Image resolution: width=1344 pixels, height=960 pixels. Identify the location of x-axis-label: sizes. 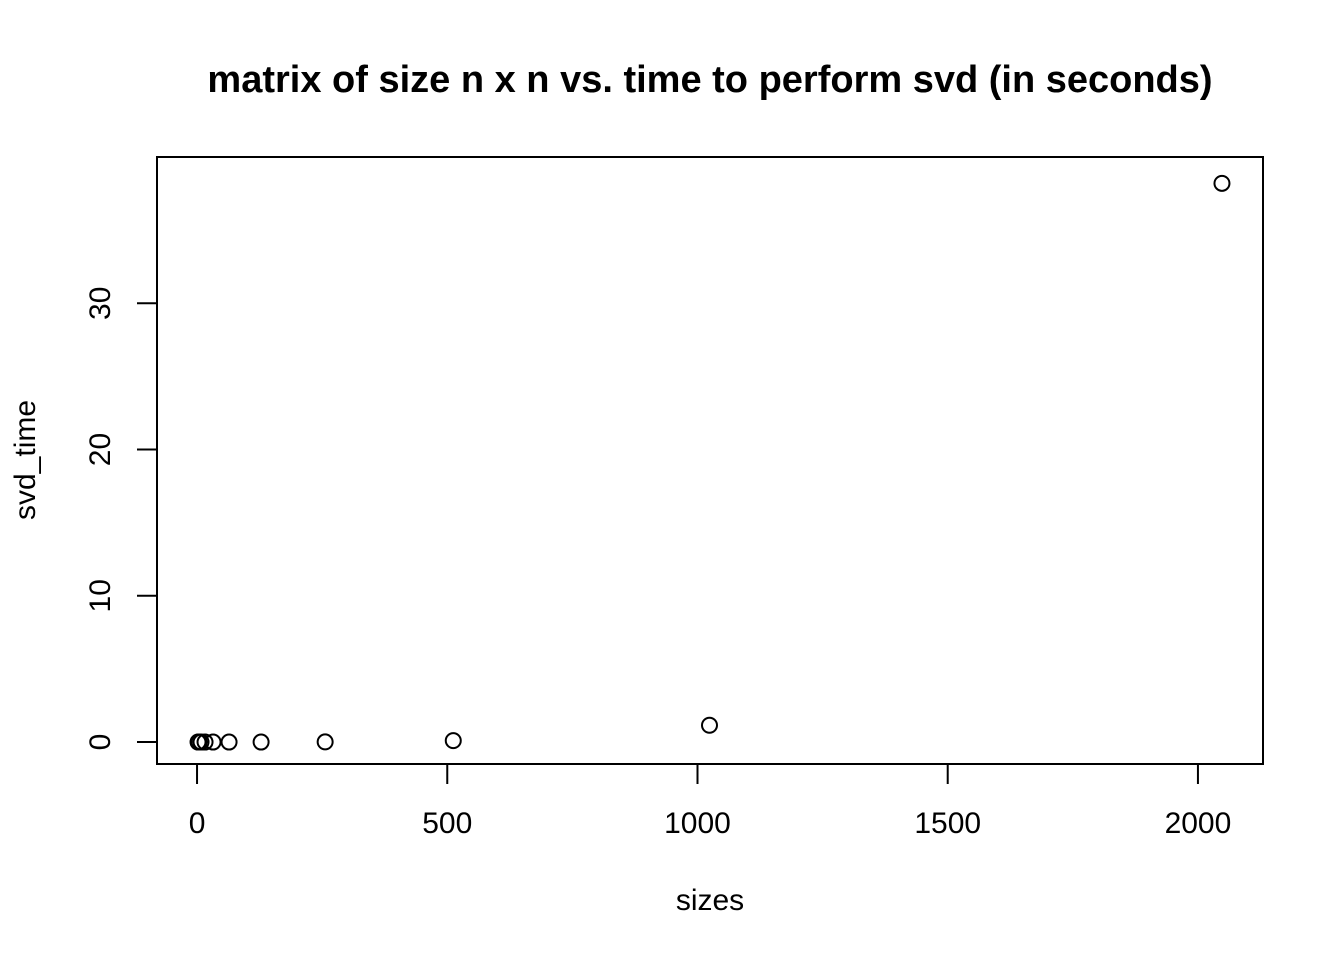
(710, 900).